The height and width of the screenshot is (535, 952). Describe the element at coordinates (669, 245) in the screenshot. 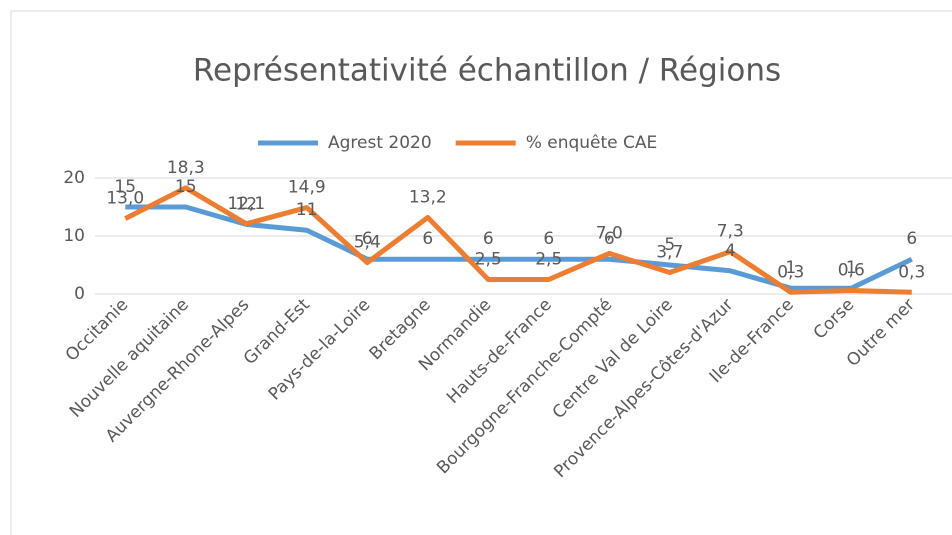

I see `data-label: 5` at that location.